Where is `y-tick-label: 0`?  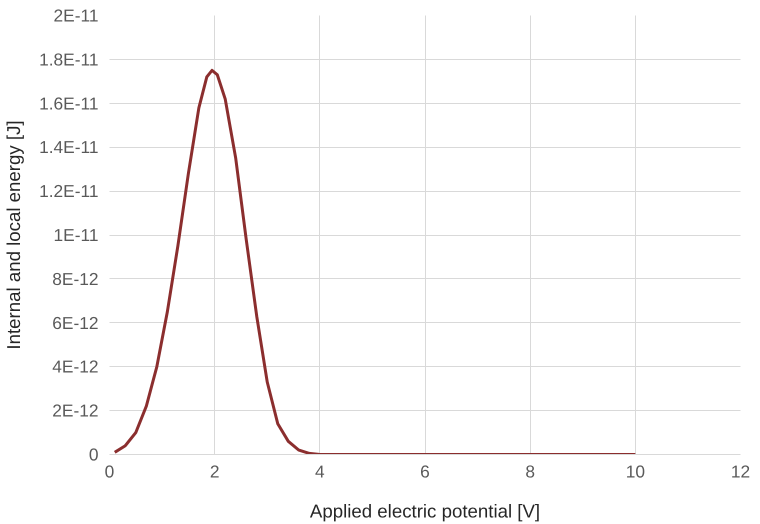
y-tick-label: 0 is located at coordinates (93, 454).